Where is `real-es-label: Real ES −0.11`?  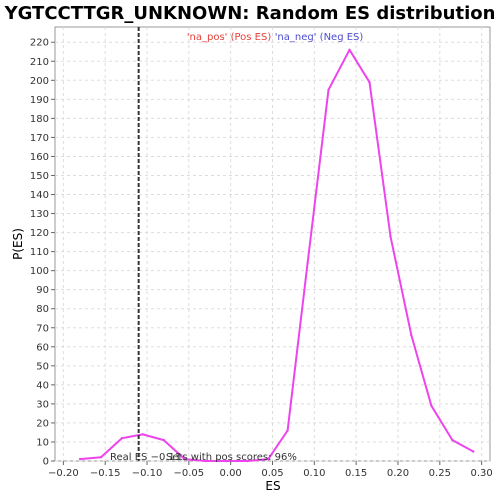 real-es-label: Real ES −0.11 is located at coordinates (145, 457).